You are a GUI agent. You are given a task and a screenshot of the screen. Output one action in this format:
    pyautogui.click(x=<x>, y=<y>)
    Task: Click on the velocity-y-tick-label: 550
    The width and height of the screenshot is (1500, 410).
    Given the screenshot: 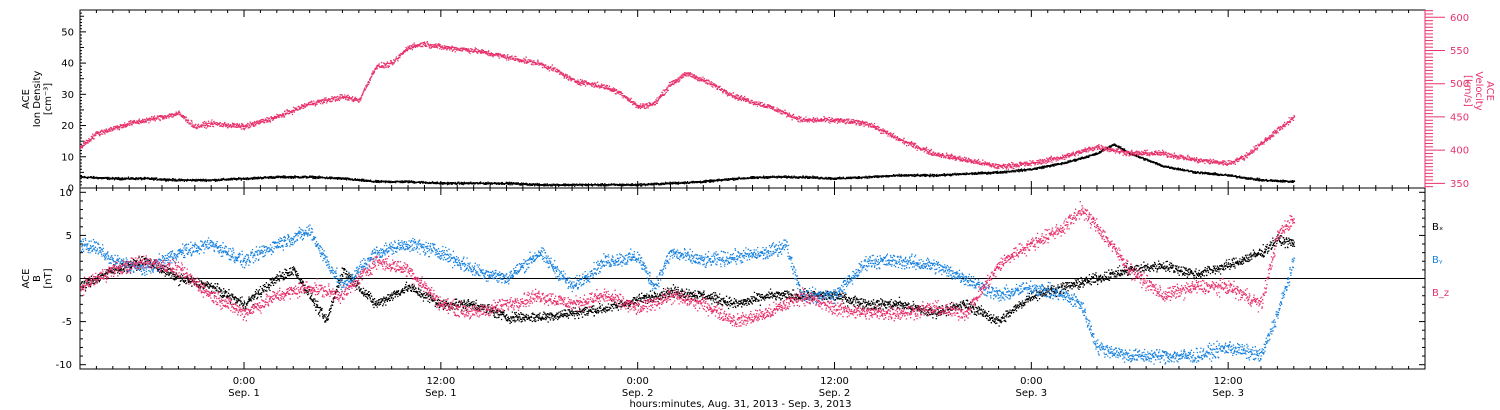 What is the action you would take?
    pyautogui.click(x=1459, y=51)
    